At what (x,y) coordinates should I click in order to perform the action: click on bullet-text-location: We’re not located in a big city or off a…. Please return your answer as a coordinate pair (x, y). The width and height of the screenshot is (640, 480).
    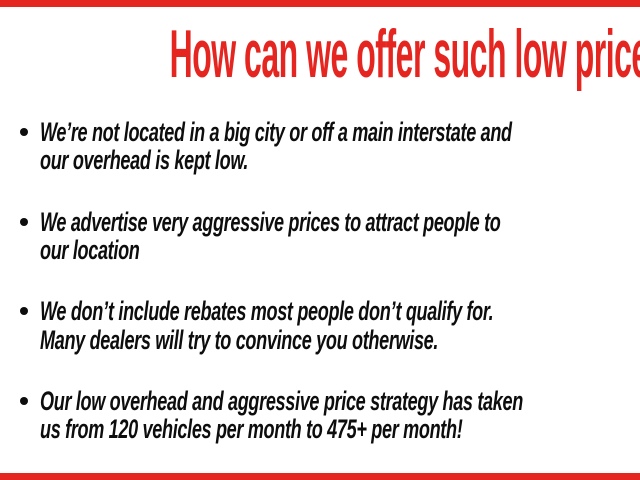
    Looking at the image, I should click on (276, 146).